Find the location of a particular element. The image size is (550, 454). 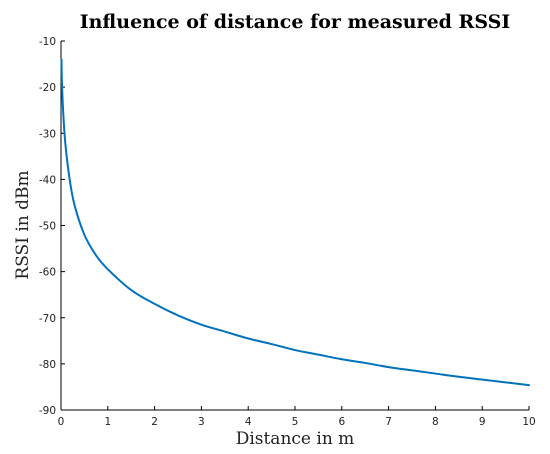

x-tick-label: 1 is located at coordinates (107, 422).